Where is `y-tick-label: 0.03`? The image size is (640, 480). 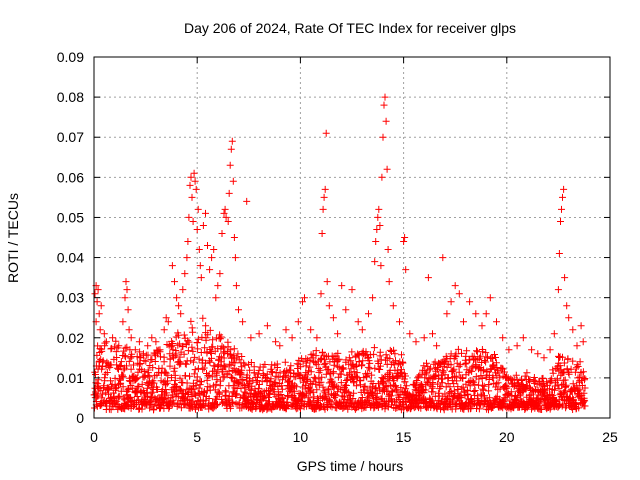 y-tick-label: 0.03 is located at coordinates (70, 298).